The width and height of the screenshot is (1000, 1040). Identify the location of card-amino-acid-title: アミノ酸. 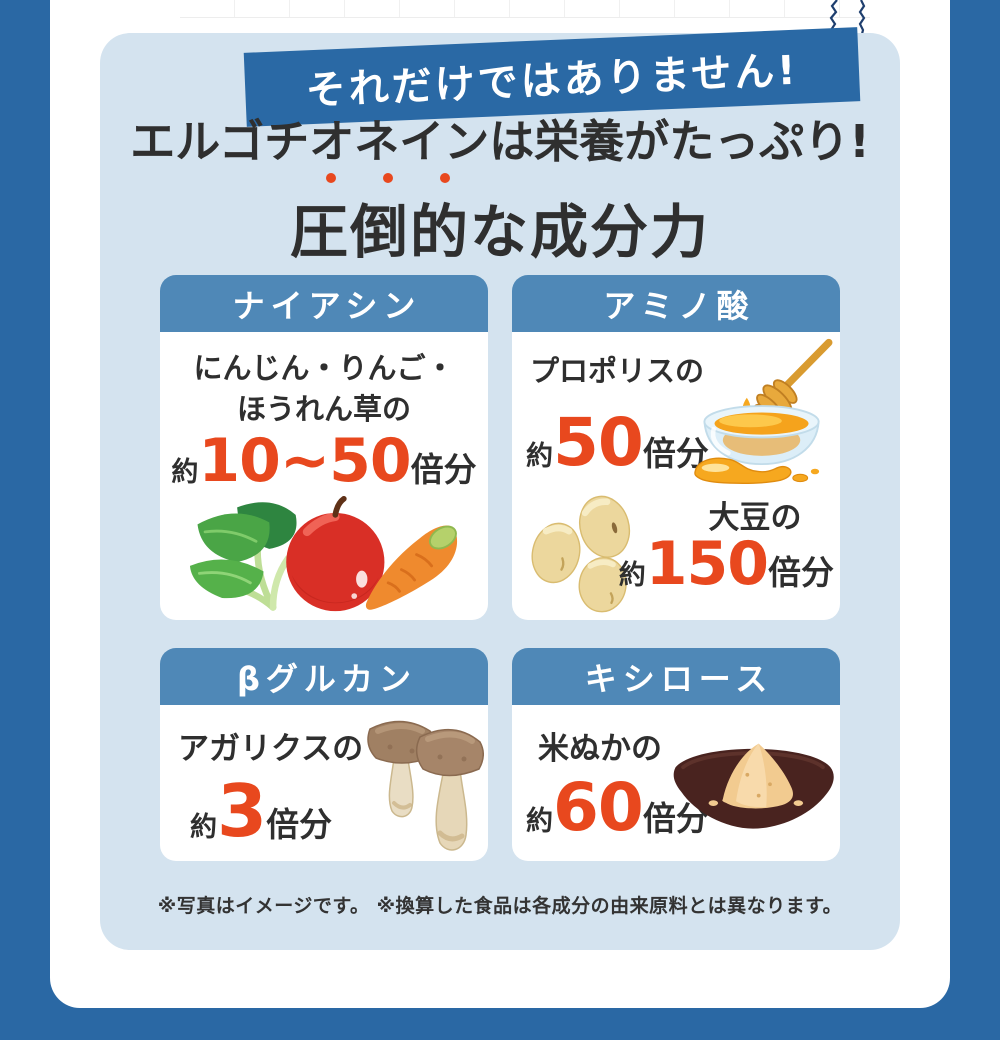
(676, 303).